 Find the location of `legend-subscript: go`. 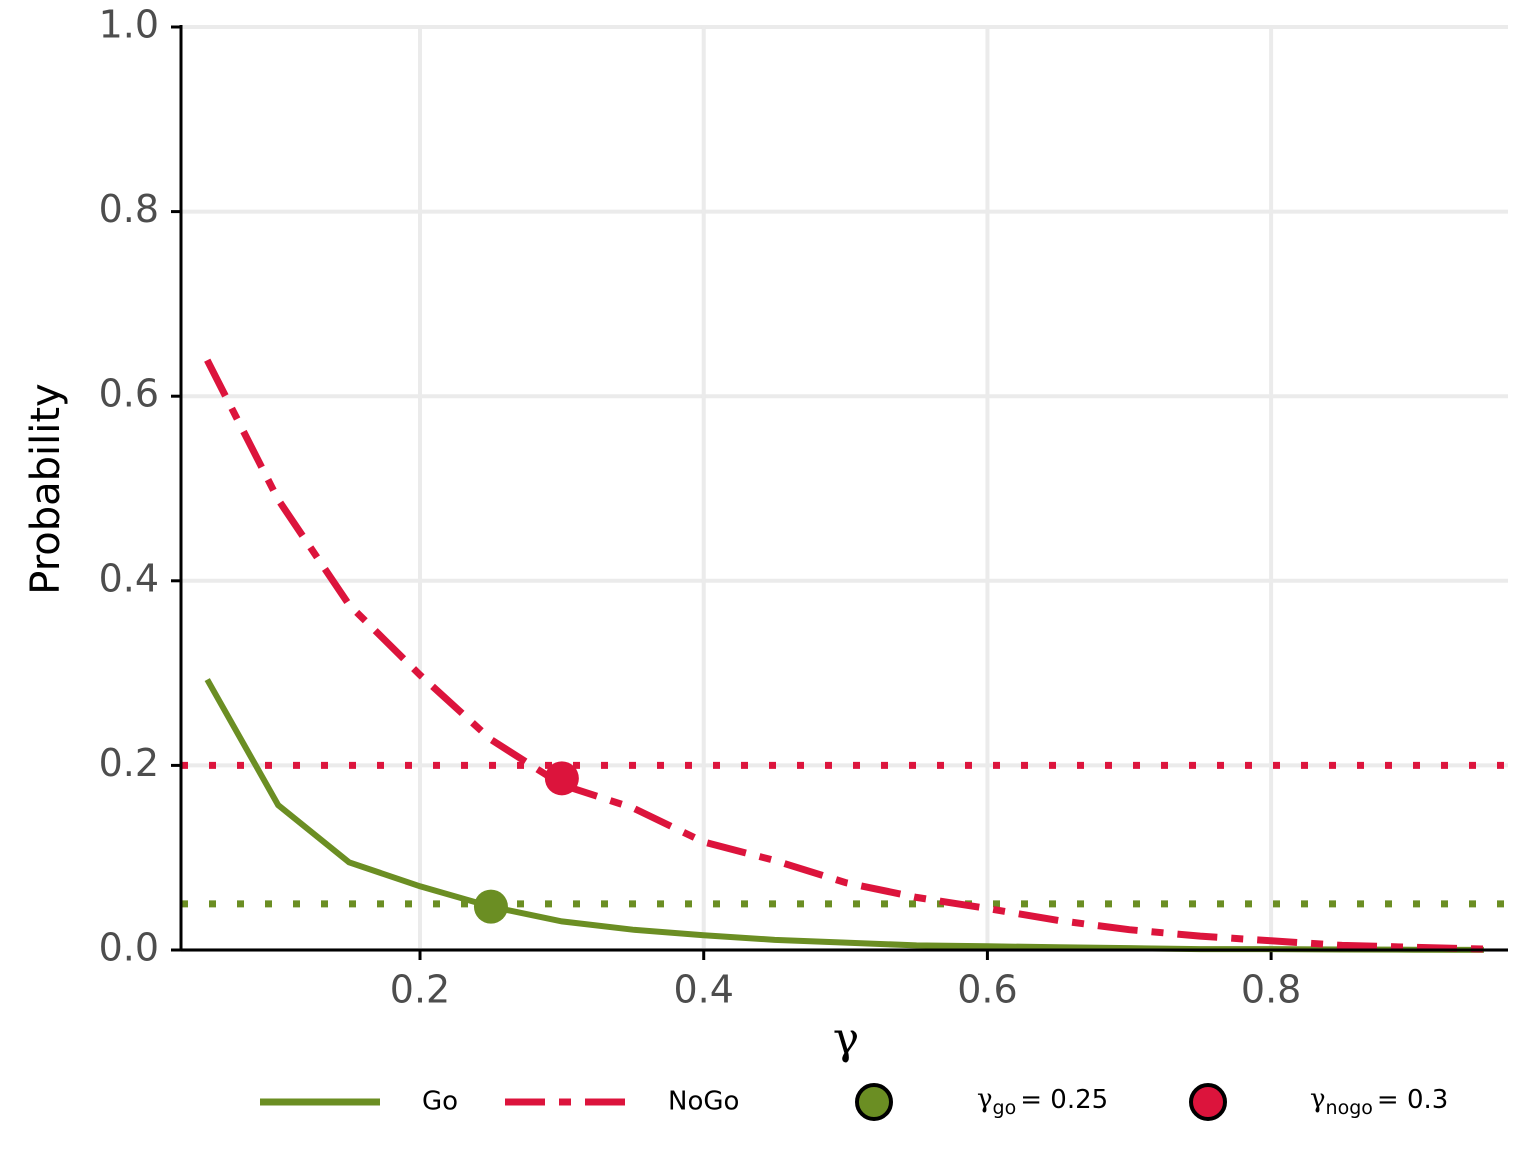

legend-subscript: go is located at coordinates (1005, 1108).